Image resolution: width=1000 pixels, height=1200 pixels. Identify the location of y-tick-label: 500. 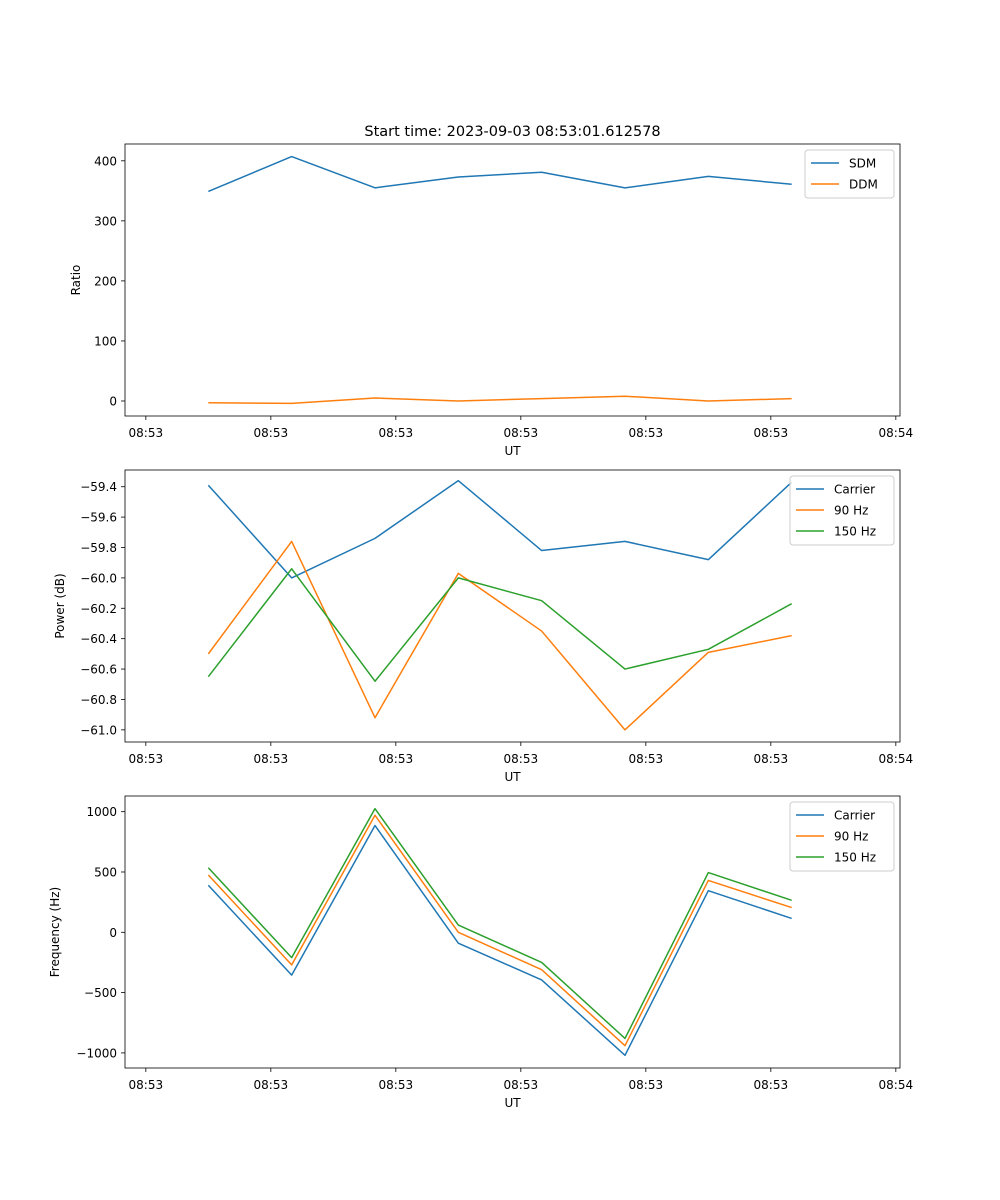
(105, 872).